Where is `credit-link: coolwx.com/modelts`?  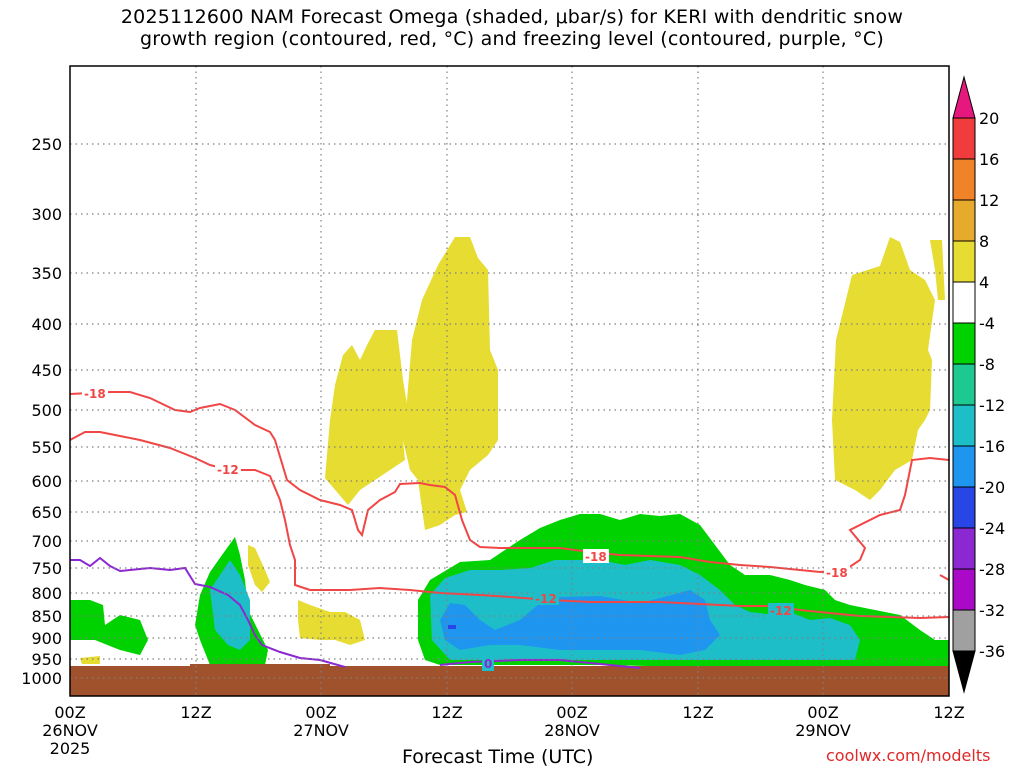 credit-link: coolwx.com/modelts is located at coordinates (908, 755).